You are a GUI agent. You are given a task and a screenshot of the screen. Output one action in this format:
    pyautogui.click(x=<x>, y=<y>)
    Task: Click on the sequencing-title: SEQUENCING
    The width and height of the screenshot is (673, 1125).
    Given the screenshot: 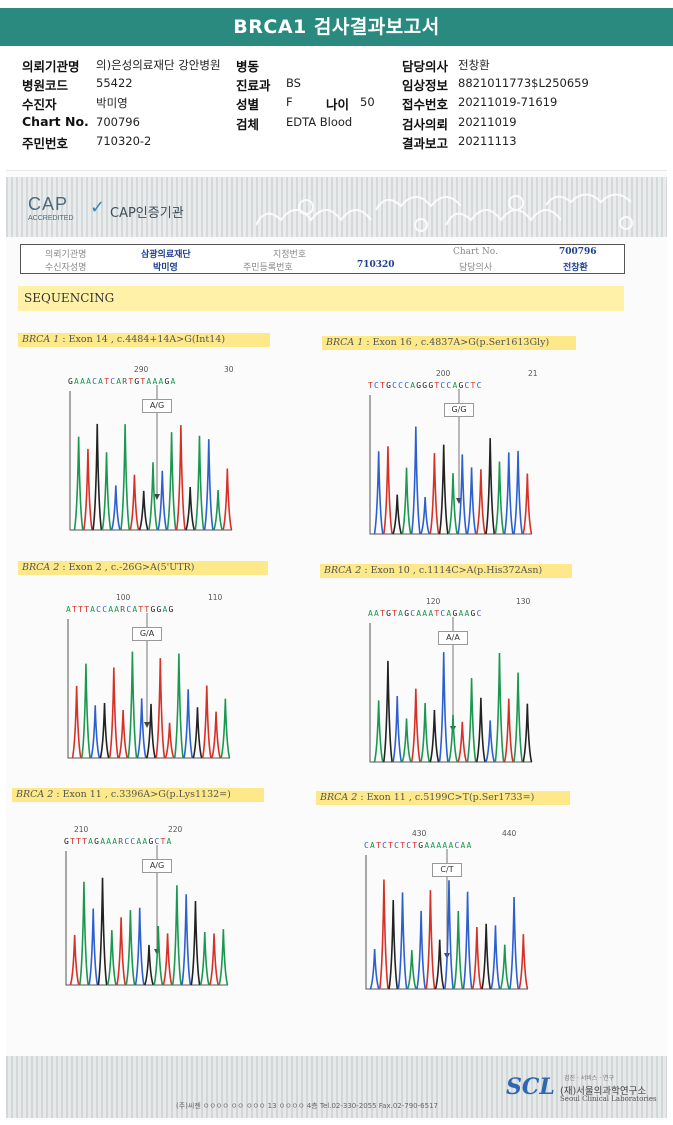 What is the action you would take?
    pyautogui.click(x=69, y=298)
    